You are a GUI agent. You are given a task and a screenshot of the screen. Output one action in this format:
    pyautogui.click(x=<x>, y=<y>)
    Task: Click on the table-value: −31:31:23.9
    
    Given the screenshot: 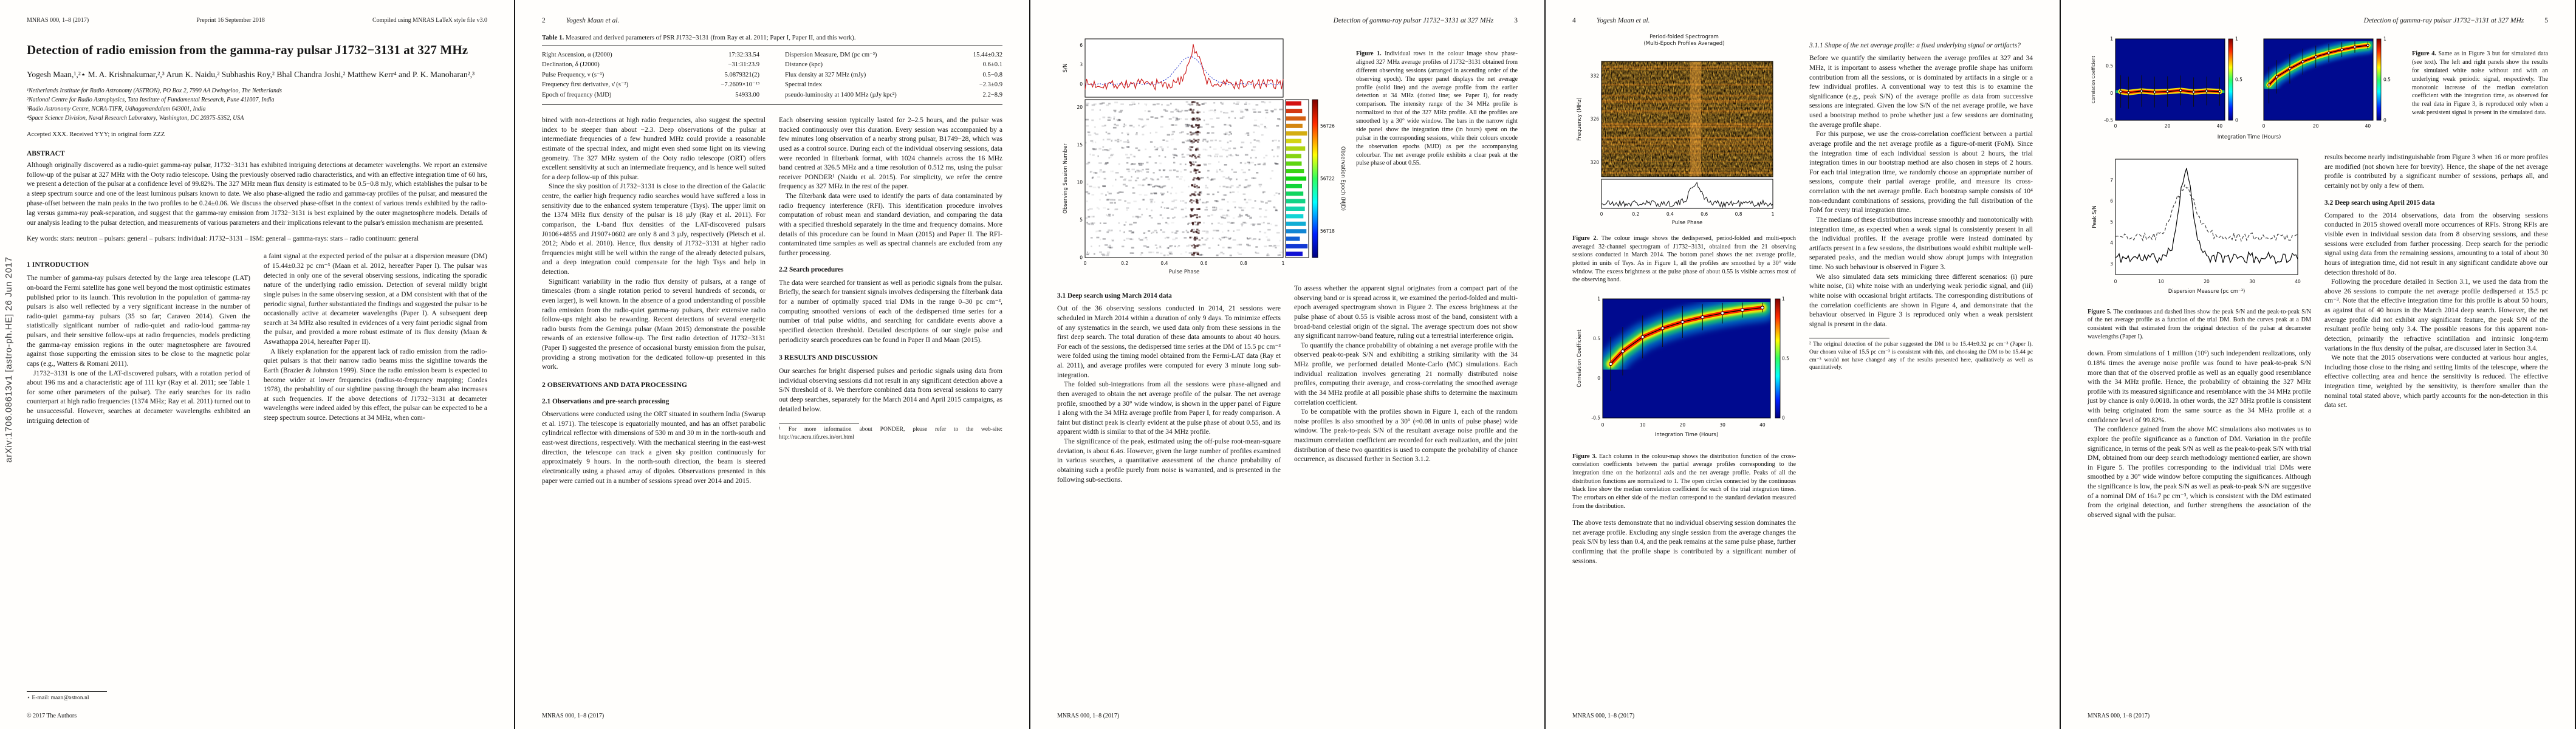 What is the action you would take?
    pyautogui.click(x=743, y=65)
    